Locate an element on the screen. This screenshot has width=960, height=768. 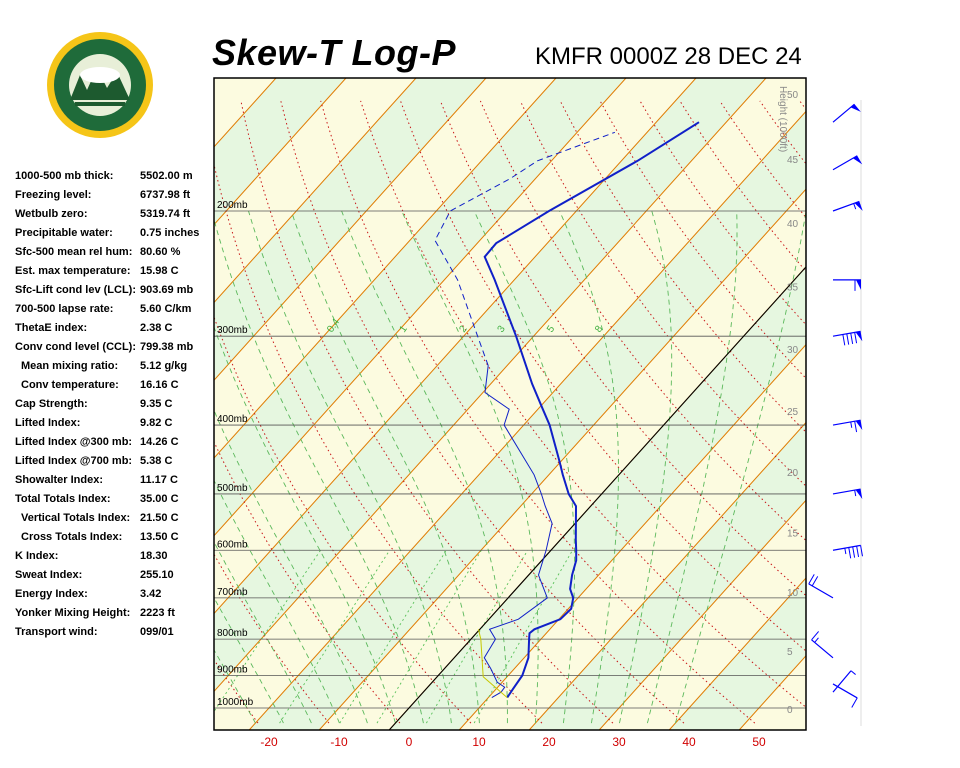
index-row: Cap Strength: 9.35 C is located at coordinates (115, 405).